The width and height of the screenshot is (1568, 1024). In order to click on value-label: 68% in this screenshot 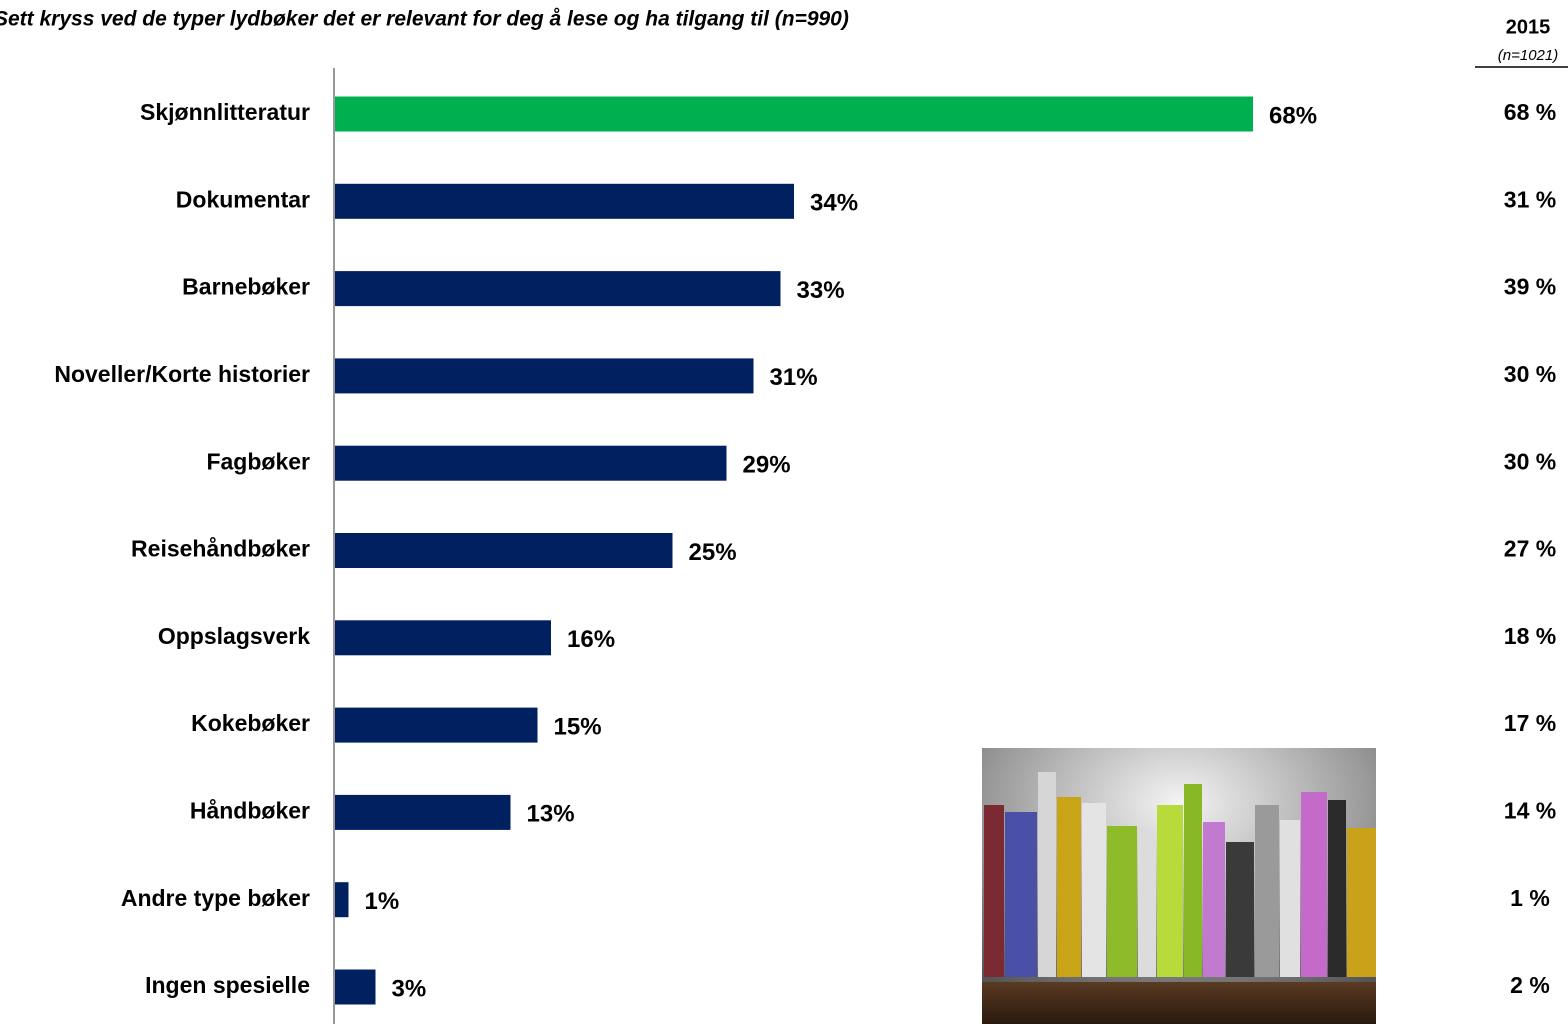, I will do `click(1293, 115)`.